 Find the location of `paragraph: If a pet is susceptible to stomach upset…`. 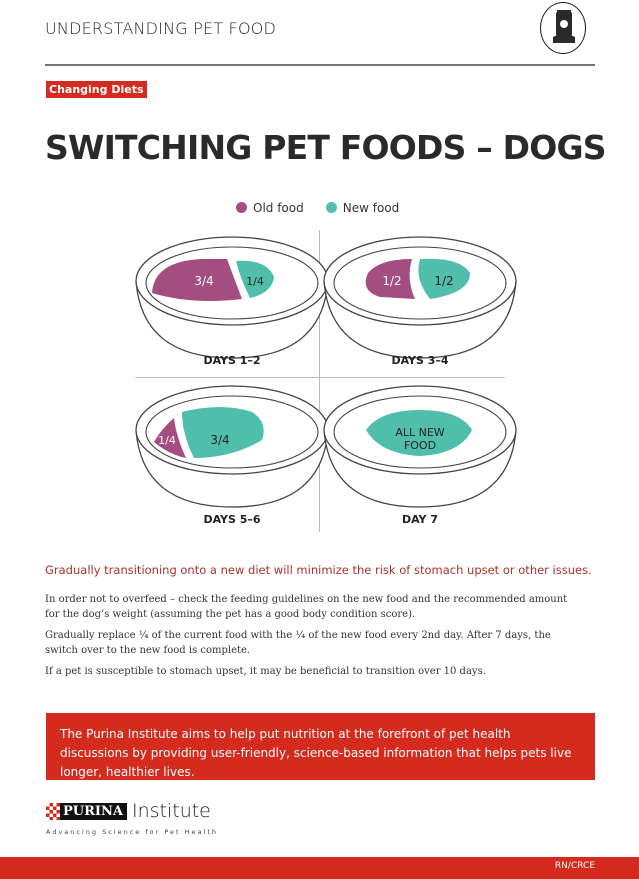

paragraph: If a pet is susceptible to stomach upset… is located at coordinates (265, 671).